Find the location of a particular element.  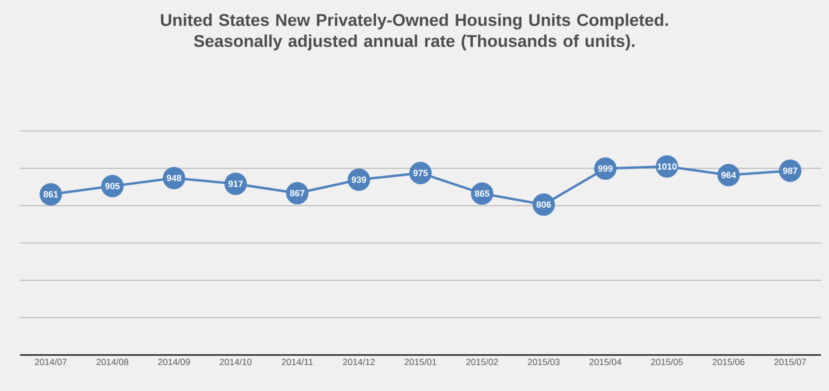

x-tick-label: 2014/08 is located at coordinates (112, 362).